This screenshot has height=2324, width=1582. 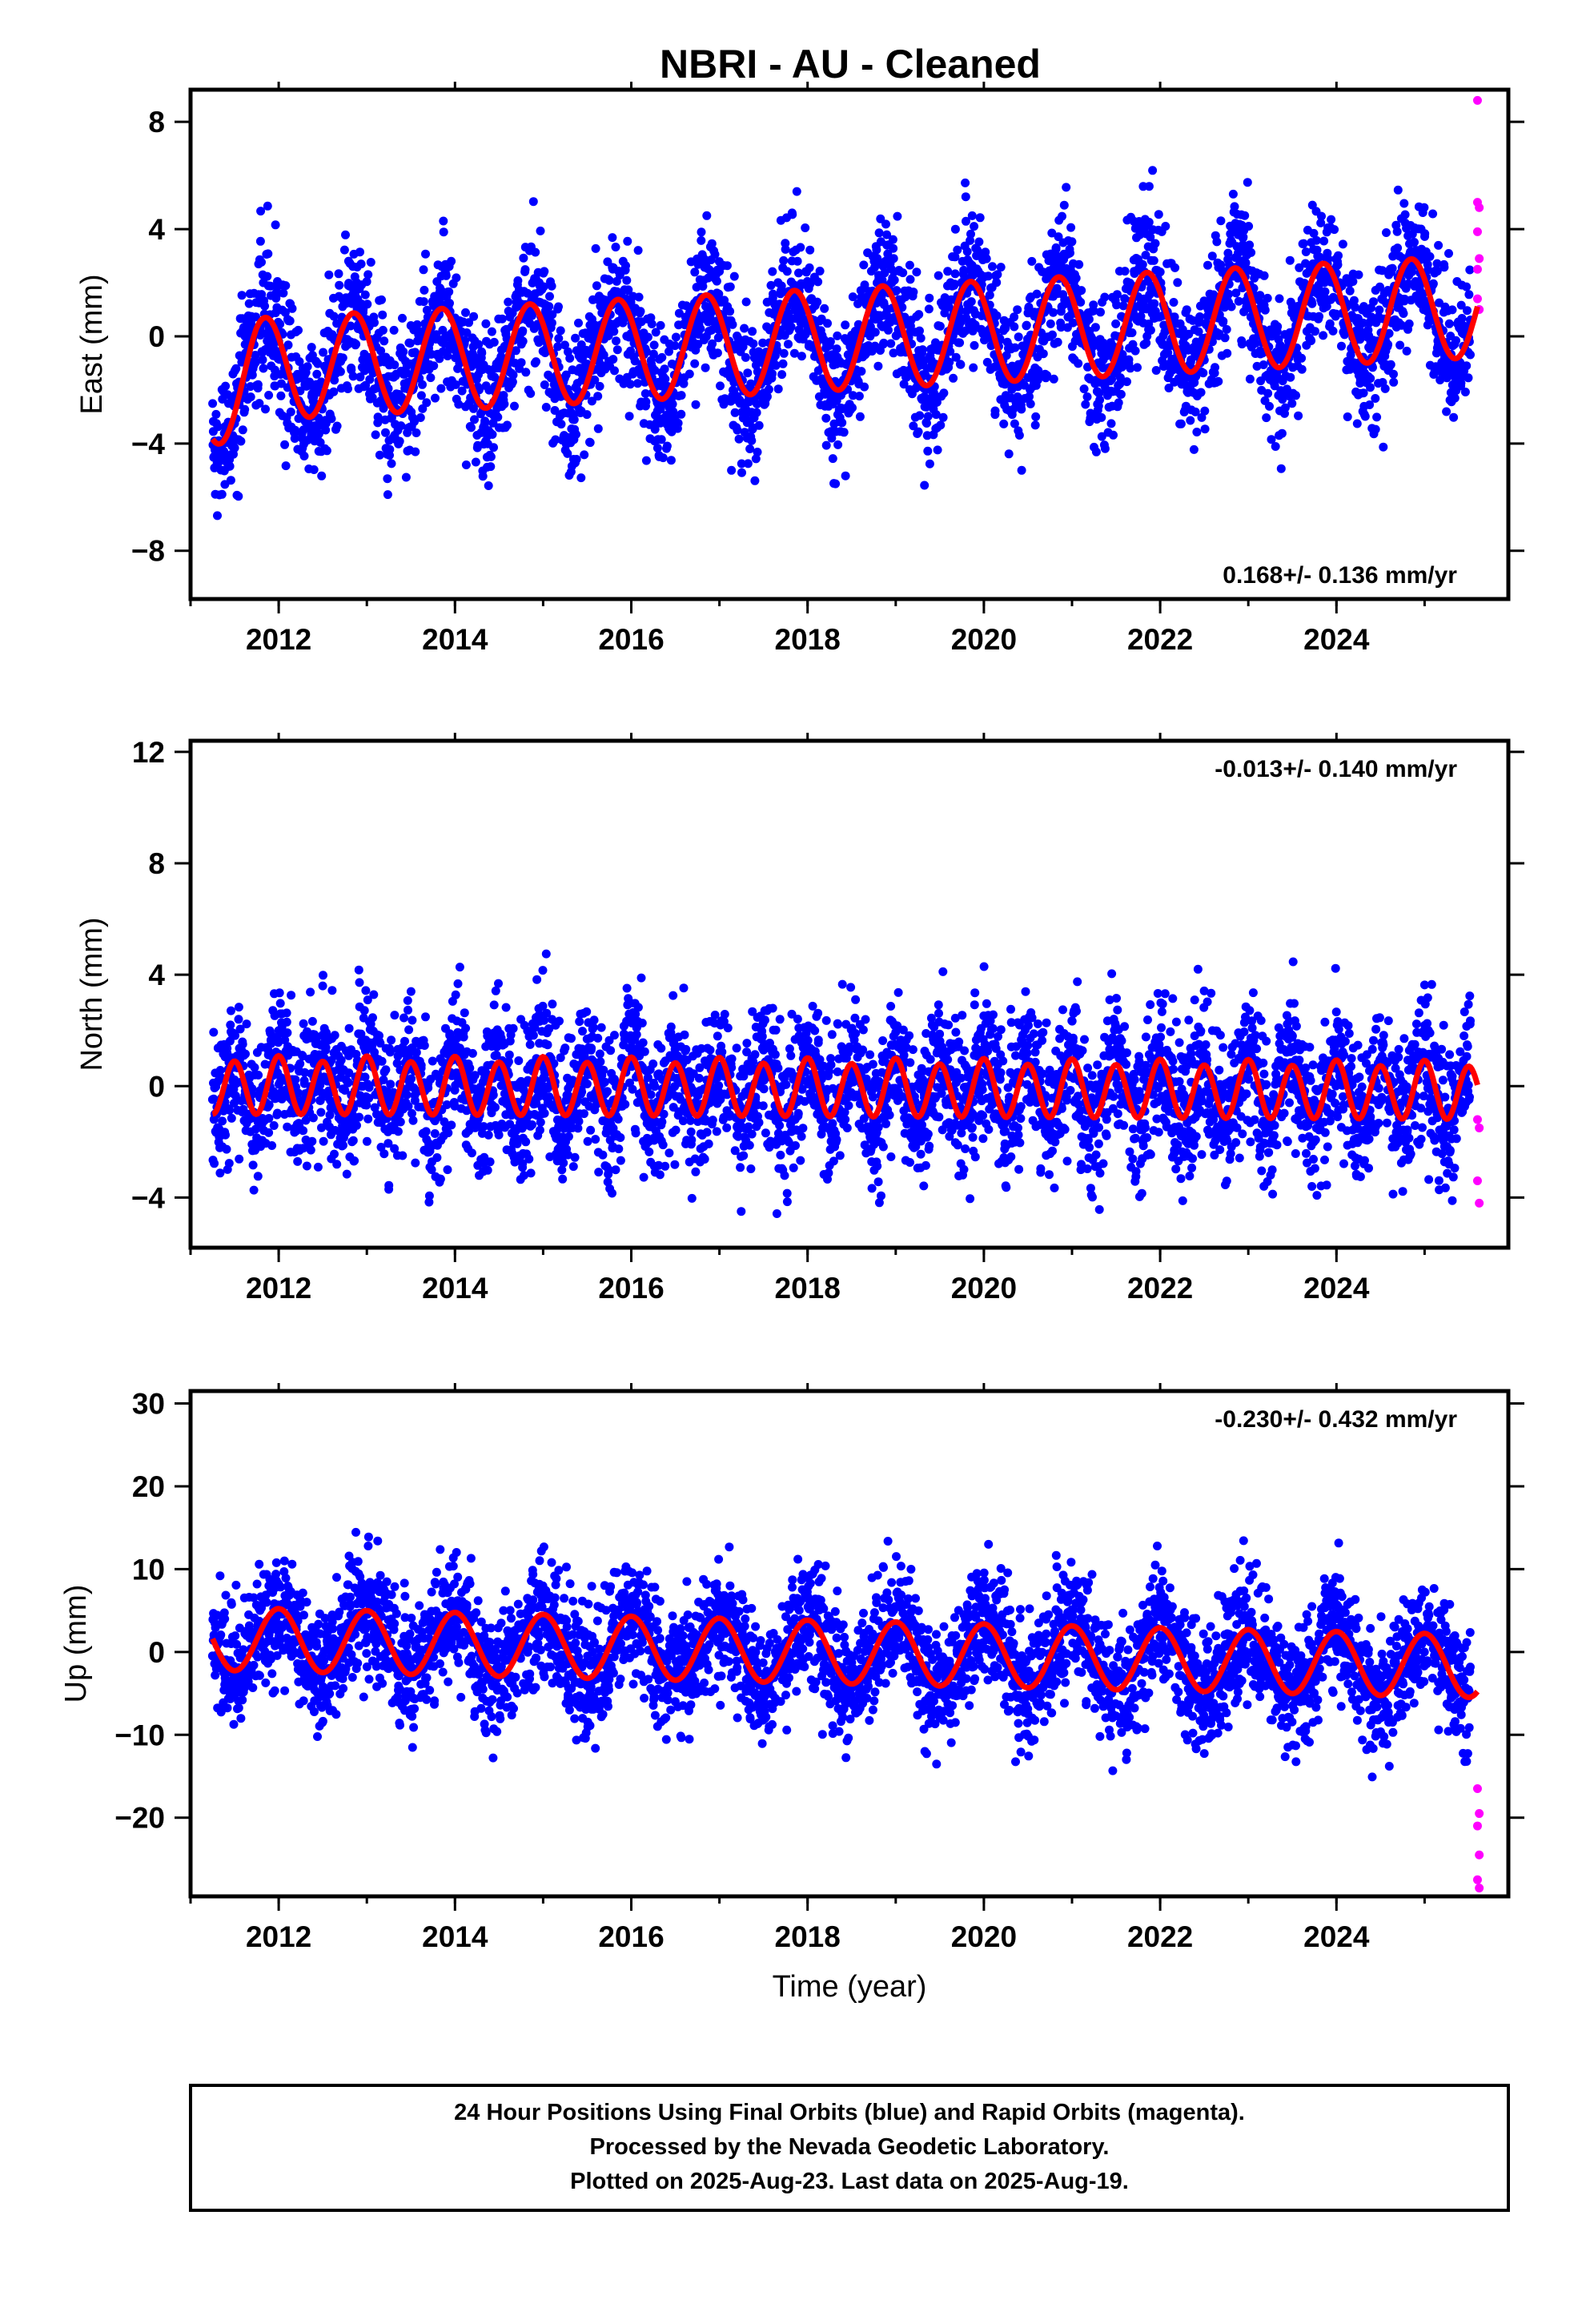 What do you see at coordinates (1479, 258) in the screenshot?
I see `rapid-point` at bounding box center [1479, 258].